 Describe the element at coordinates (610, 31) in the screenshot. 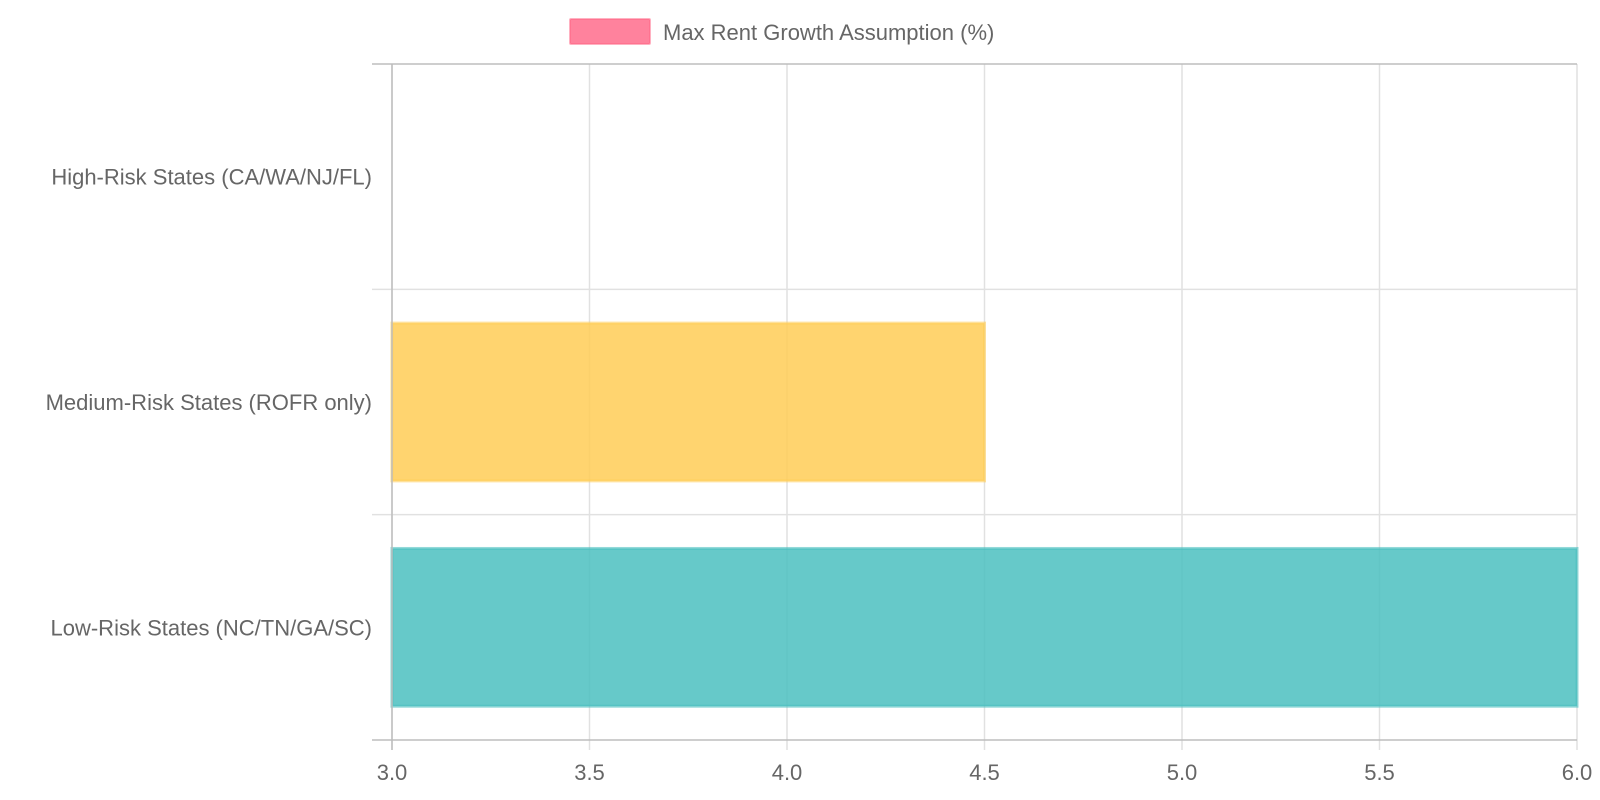

I see `legend-swatch` at that location.